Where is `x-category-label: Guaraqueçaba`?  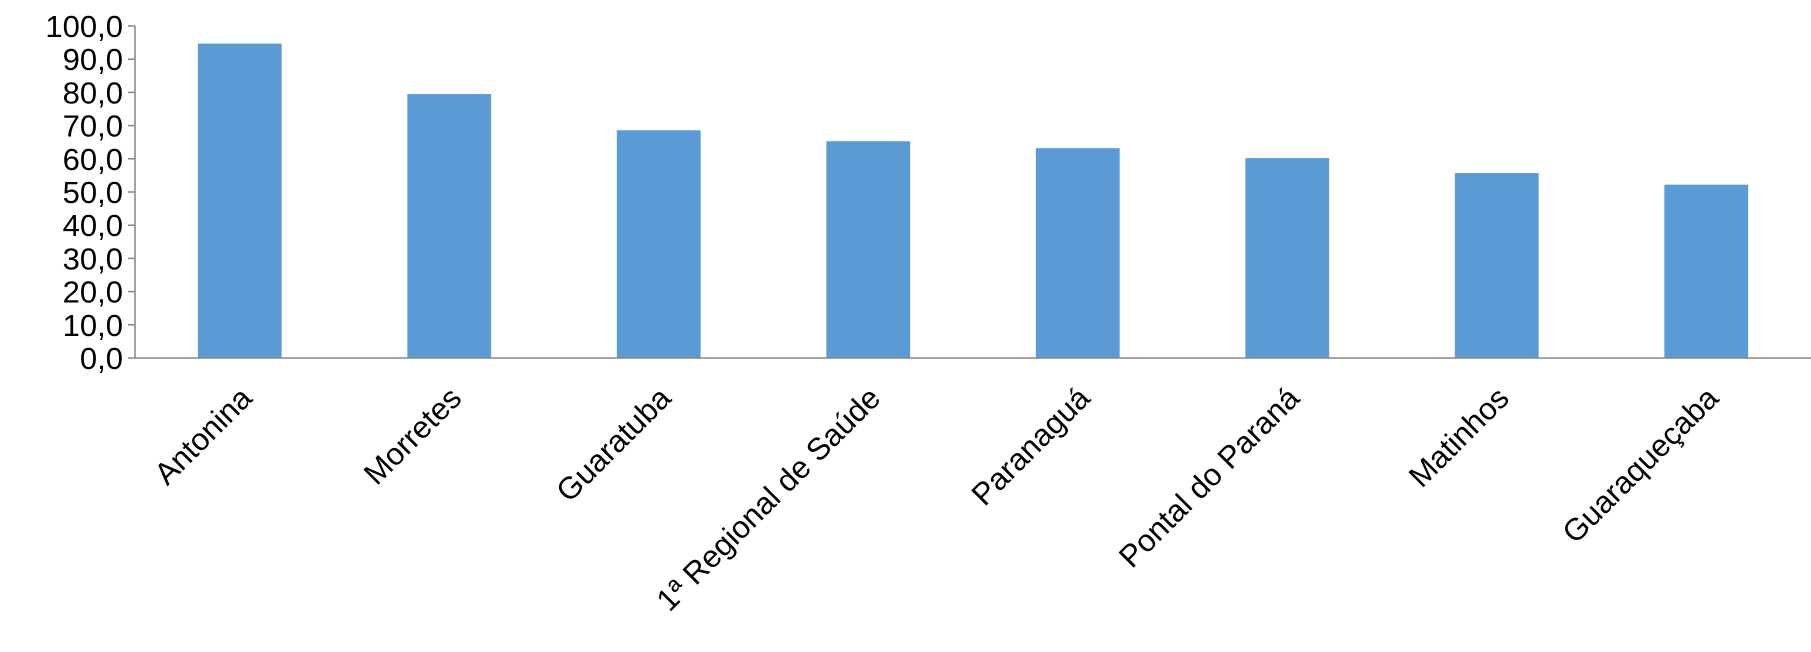 x-category-label: Guaraqueçaba is located at coordinates (1640, 465).